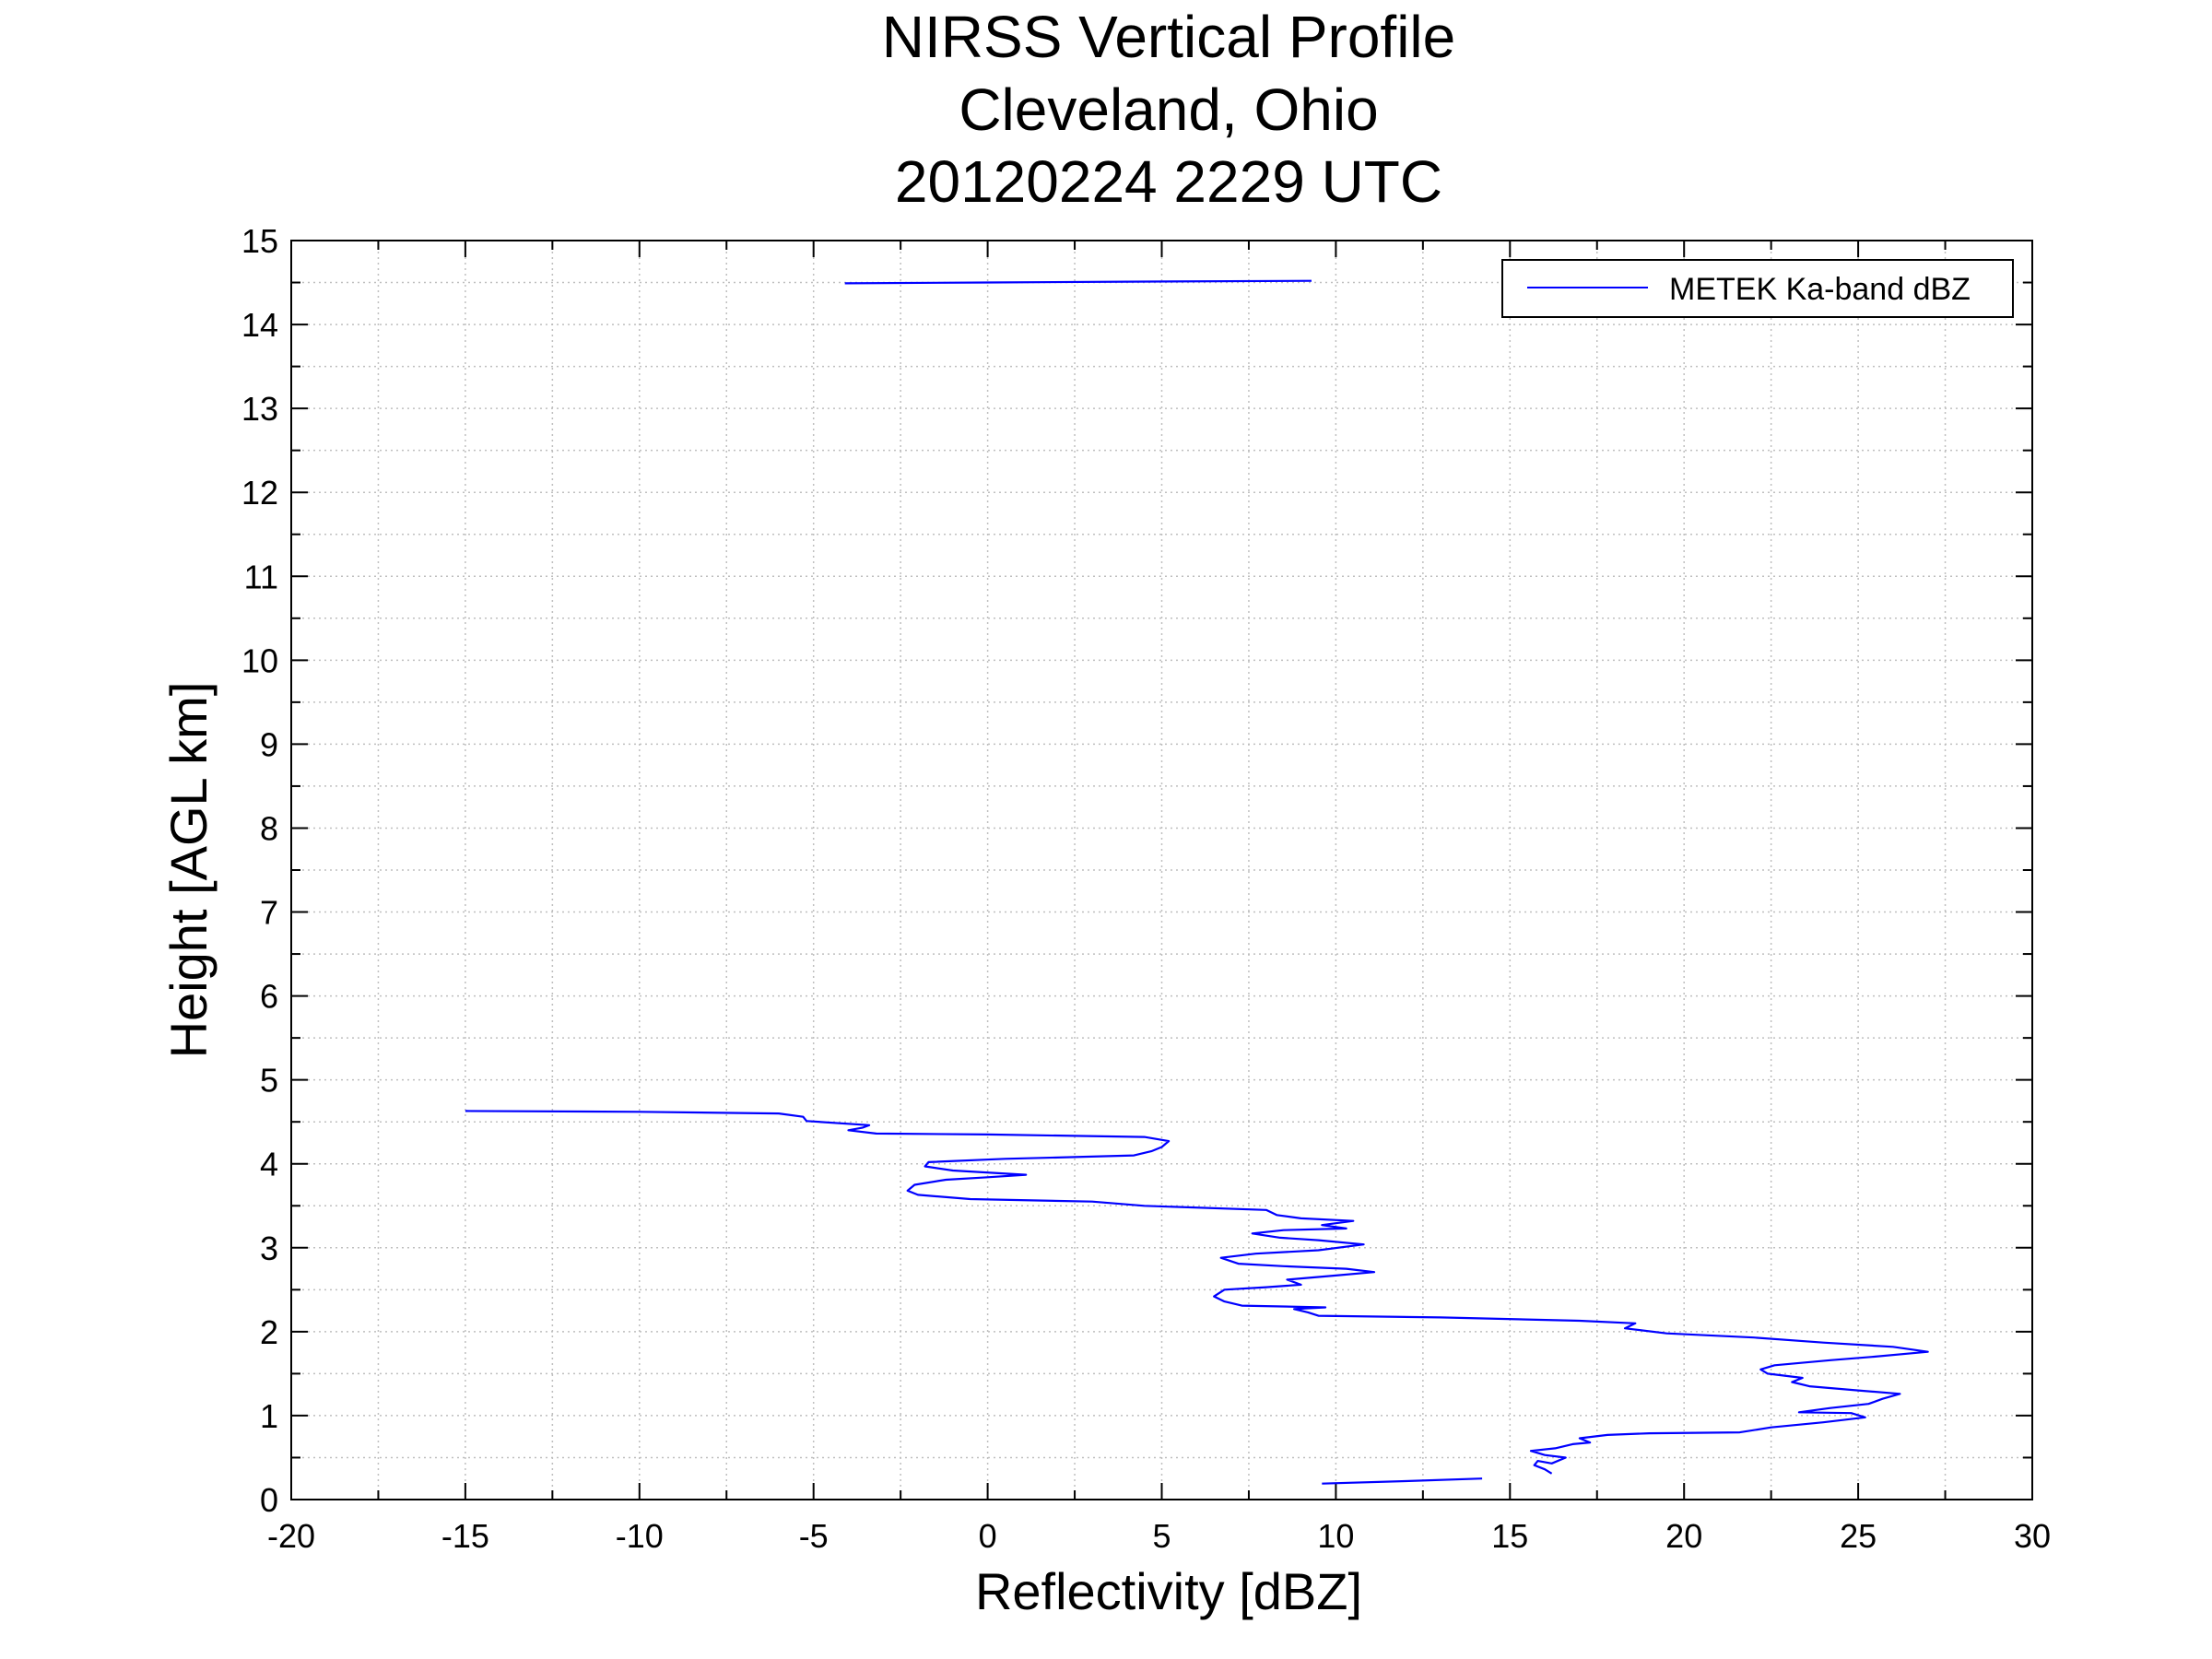 This screenshot has width=2212, height=1659. I want to click on legend: METEK Ka-band dBZ, so click(1757, 288).